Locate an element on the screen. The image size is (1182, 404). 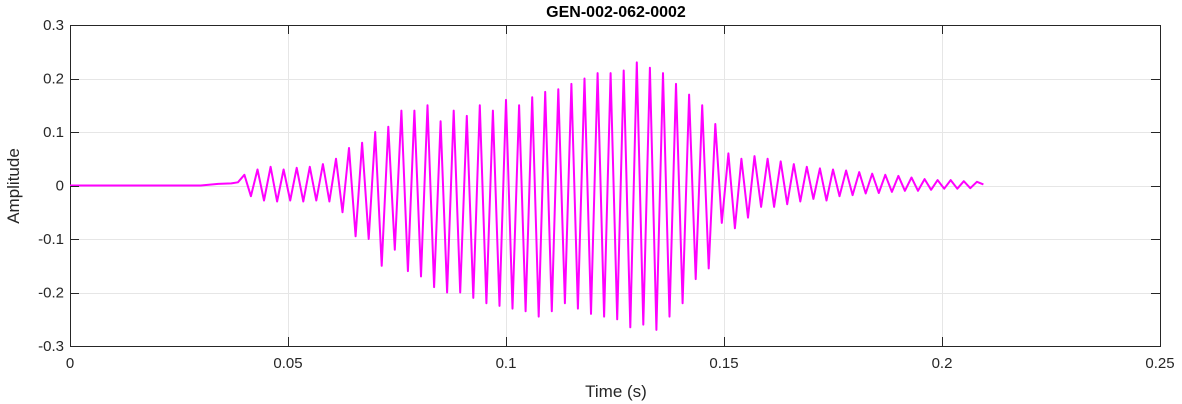
x-axis-label: Time (s) is located at coordinates (616, 391).